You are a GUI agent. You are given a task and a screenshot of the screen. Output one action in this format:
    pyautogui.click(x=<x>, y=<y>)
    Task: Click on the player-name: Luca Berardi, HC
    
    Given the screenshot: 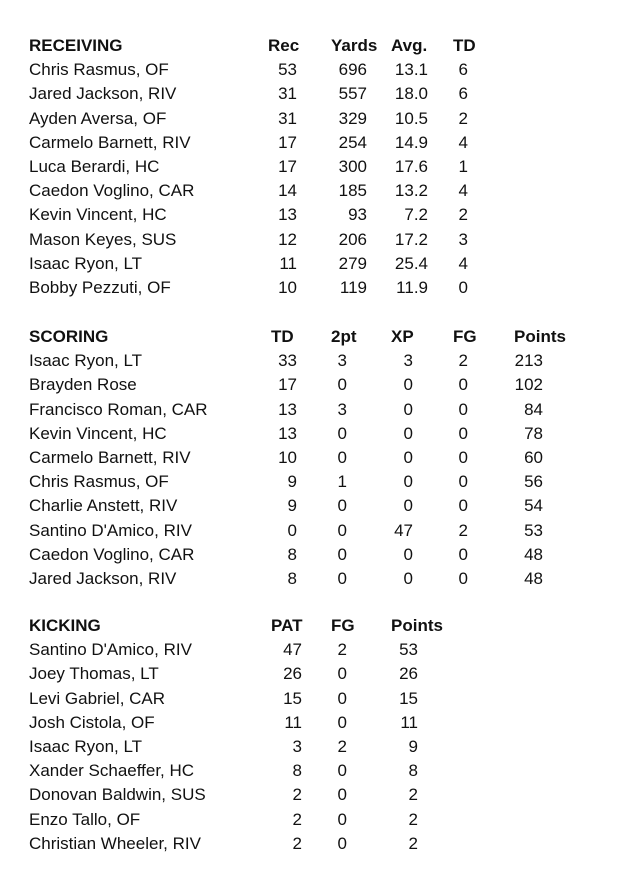 What is the action you would take?
    pyautogui.click(x=94, y=166)
    